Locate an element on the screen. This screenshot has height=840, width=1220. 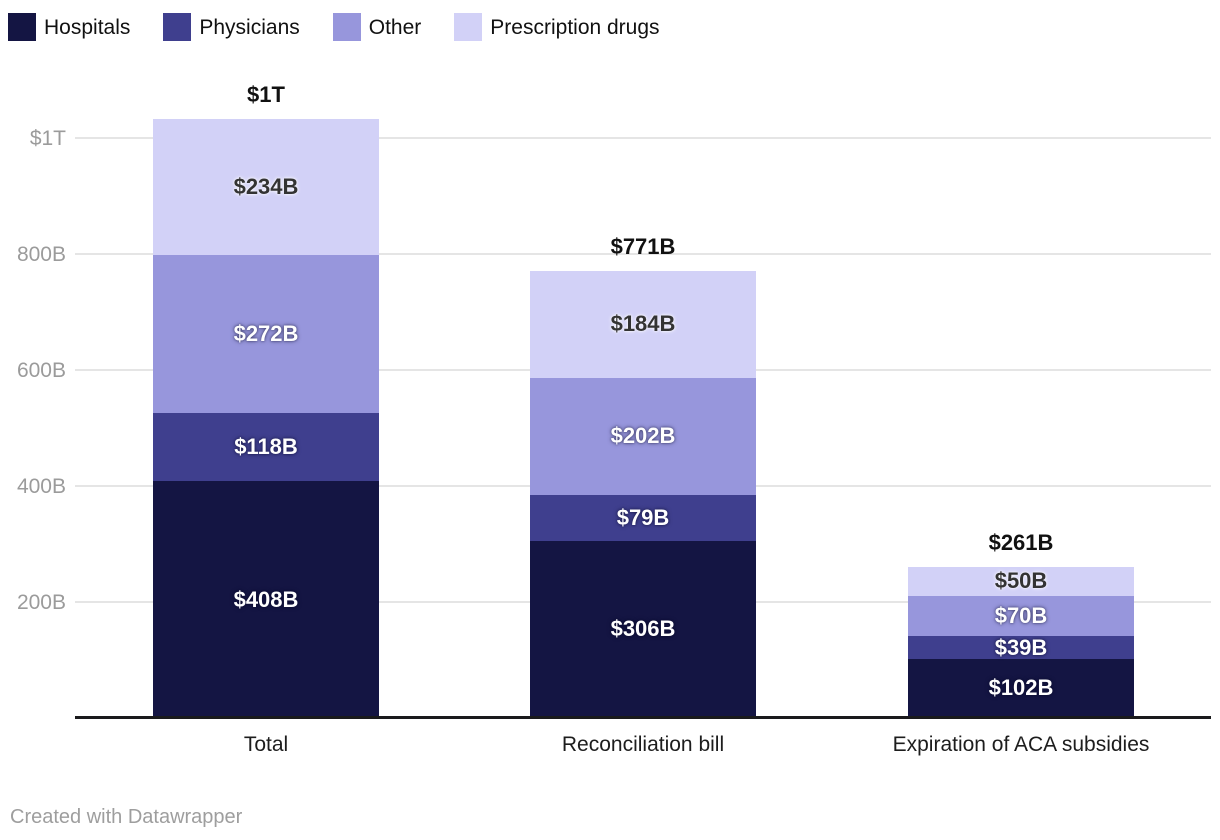
y-tick-label: 400B is located at coordinates (41, 486).